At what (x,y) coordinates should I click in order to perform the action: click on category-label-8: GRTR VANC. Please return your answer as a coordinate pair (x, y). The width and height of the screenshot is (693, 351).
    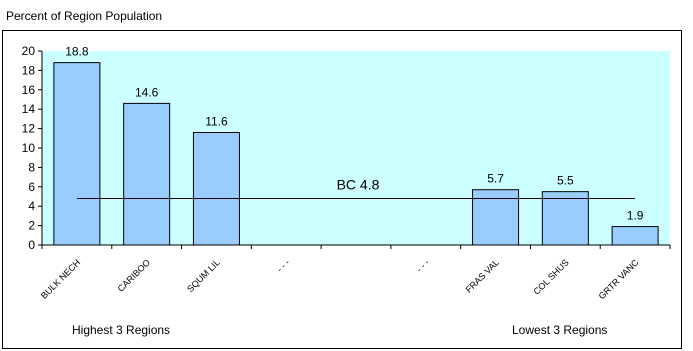
    Looking at the image, I should click on (619, 279).